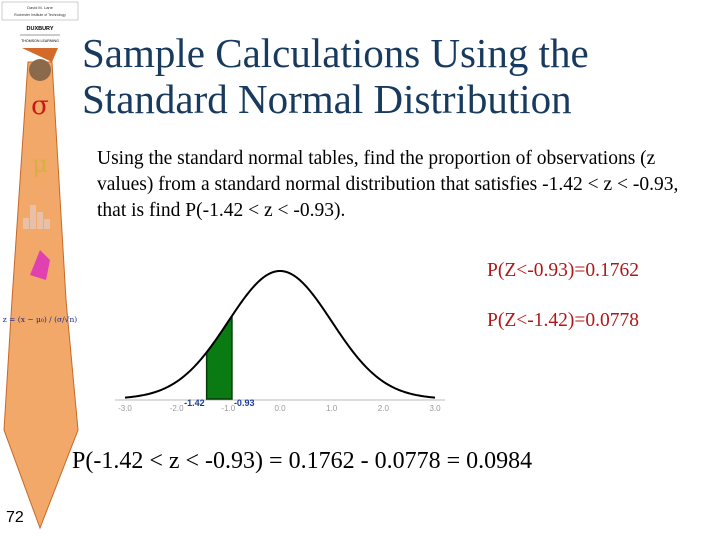 The height and width of the screenshot is (540, 720). I want to click on normal-curve-chart: -3.0 -2.0 -1.0 0.0 1.0 2.0 3.0 -1.42 -0.93, so click(280, 341).